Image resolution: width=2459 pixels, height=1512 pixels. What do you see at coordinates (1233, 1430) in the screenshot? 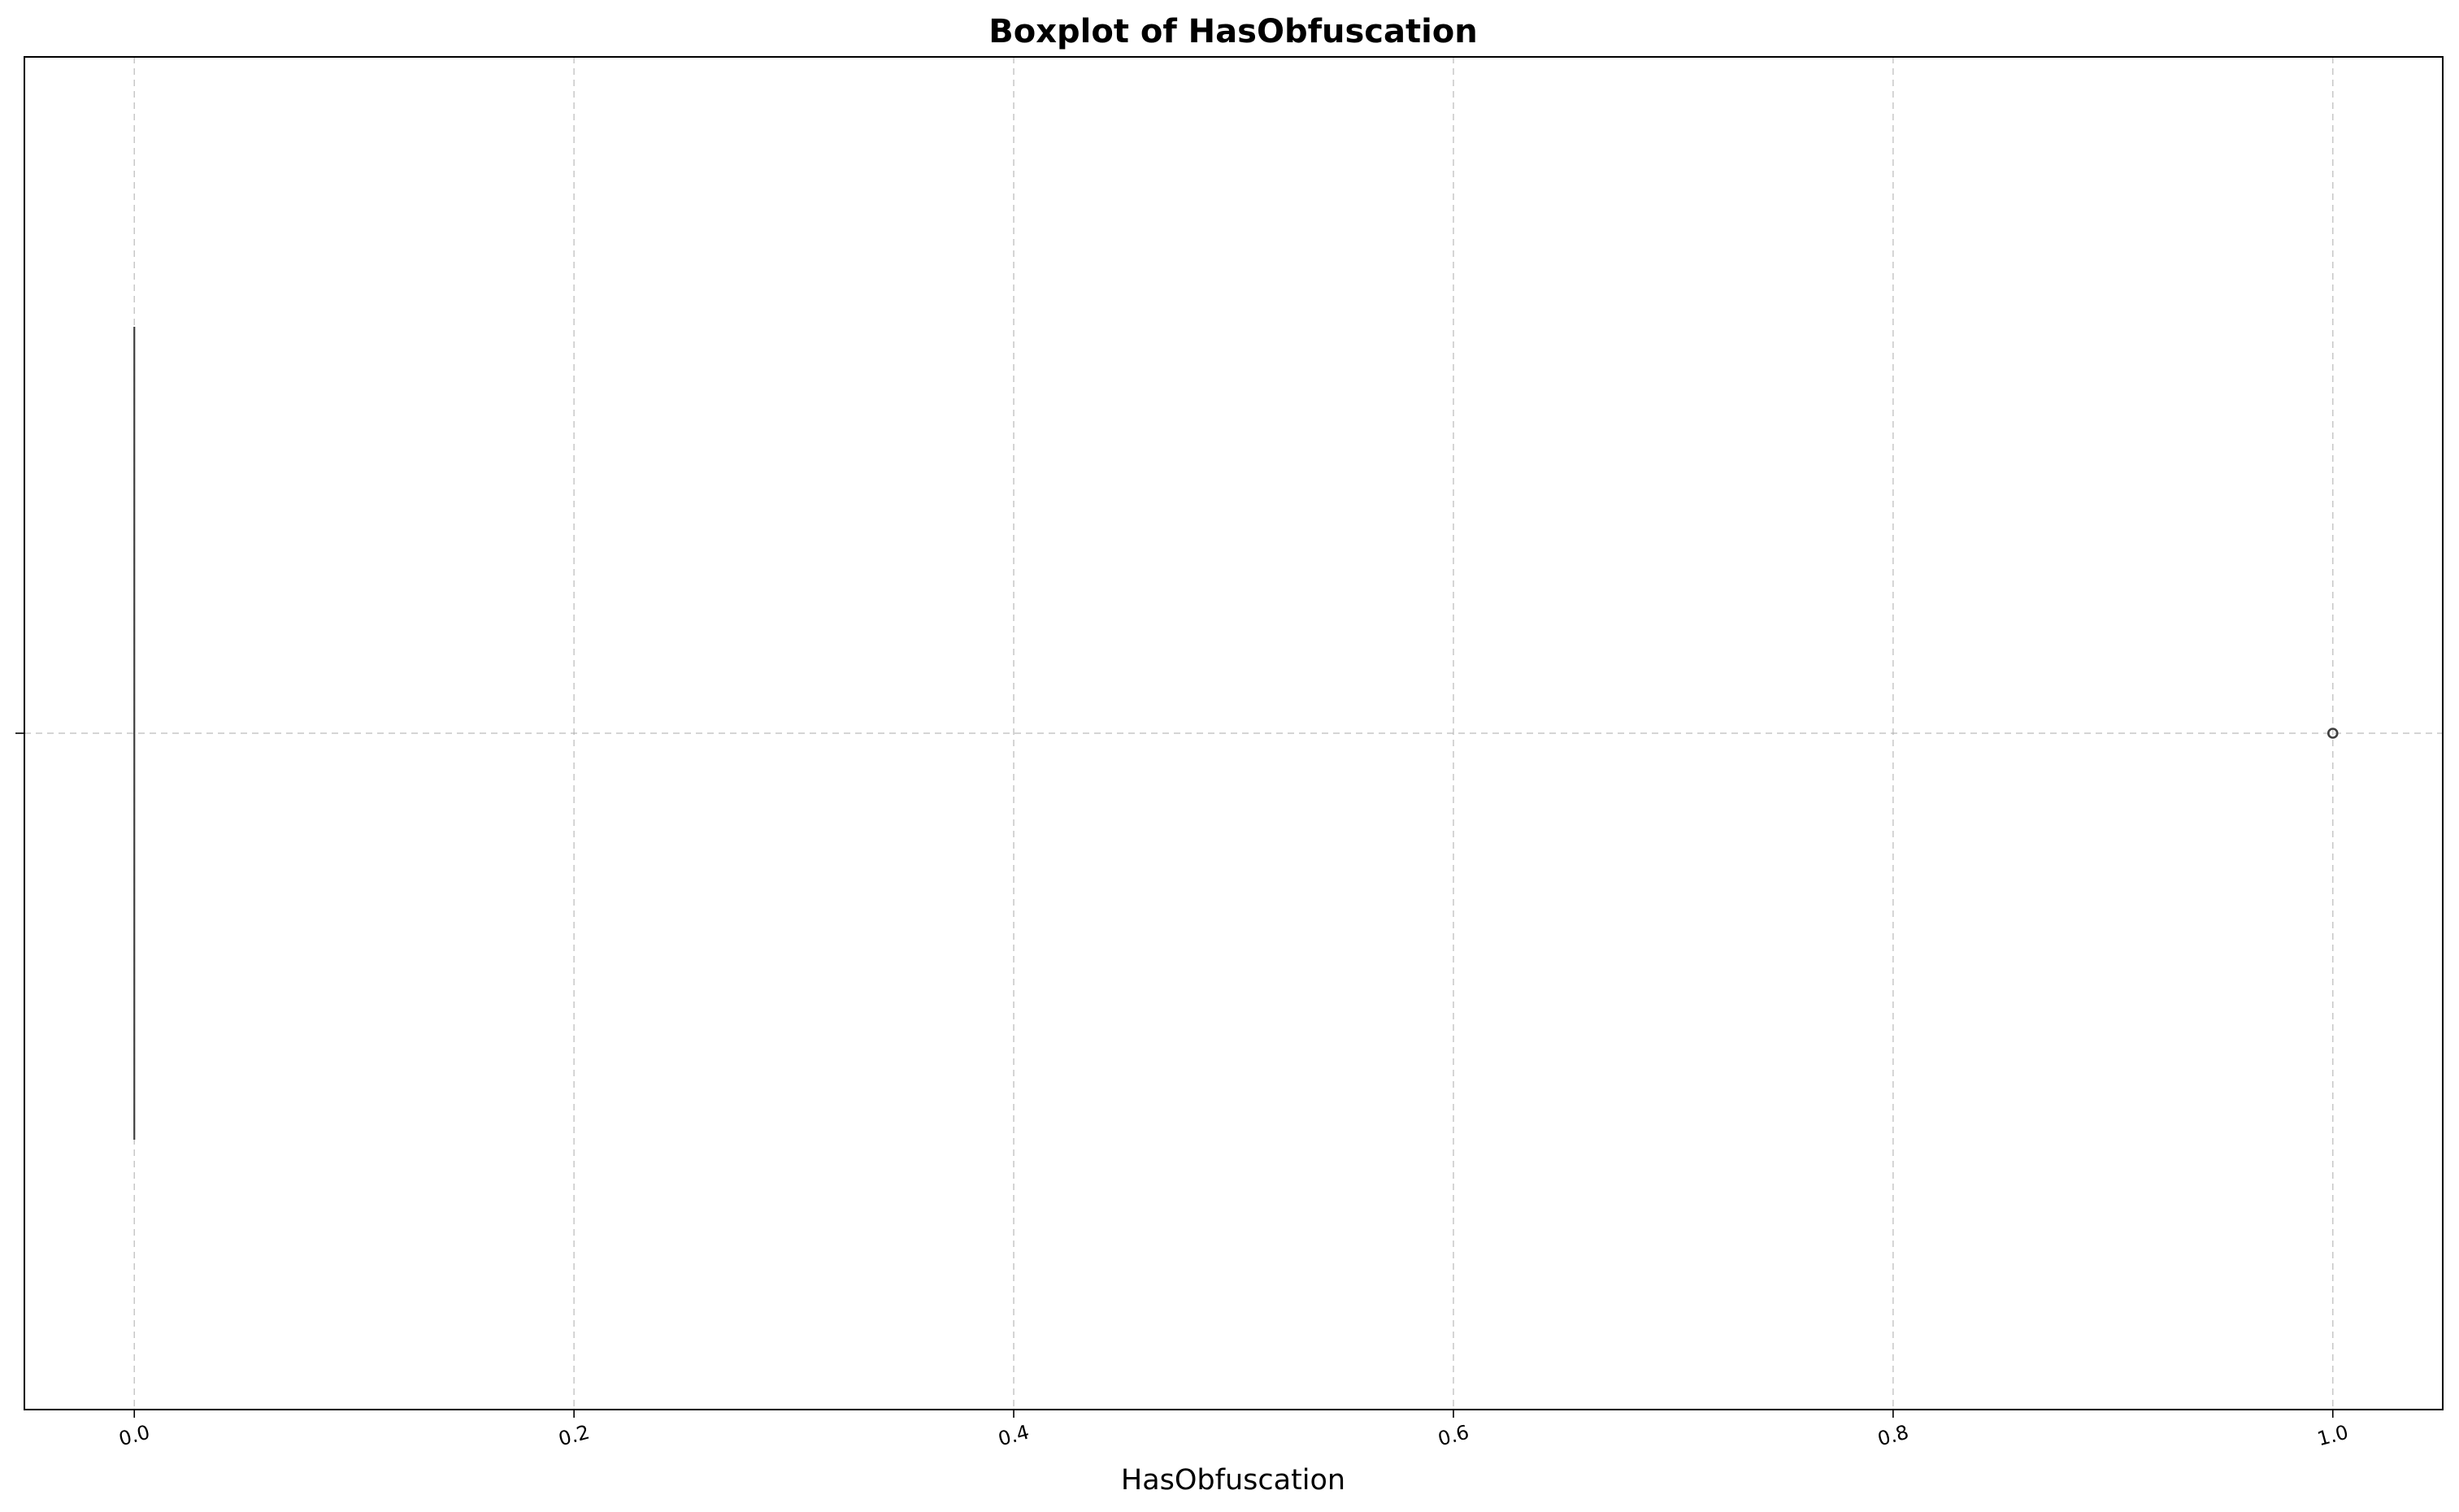
I see `x-axis-ticks: 0.0 0.2 0.4 0.6 0.8 1.0` at bounding box center [1233, 1430].